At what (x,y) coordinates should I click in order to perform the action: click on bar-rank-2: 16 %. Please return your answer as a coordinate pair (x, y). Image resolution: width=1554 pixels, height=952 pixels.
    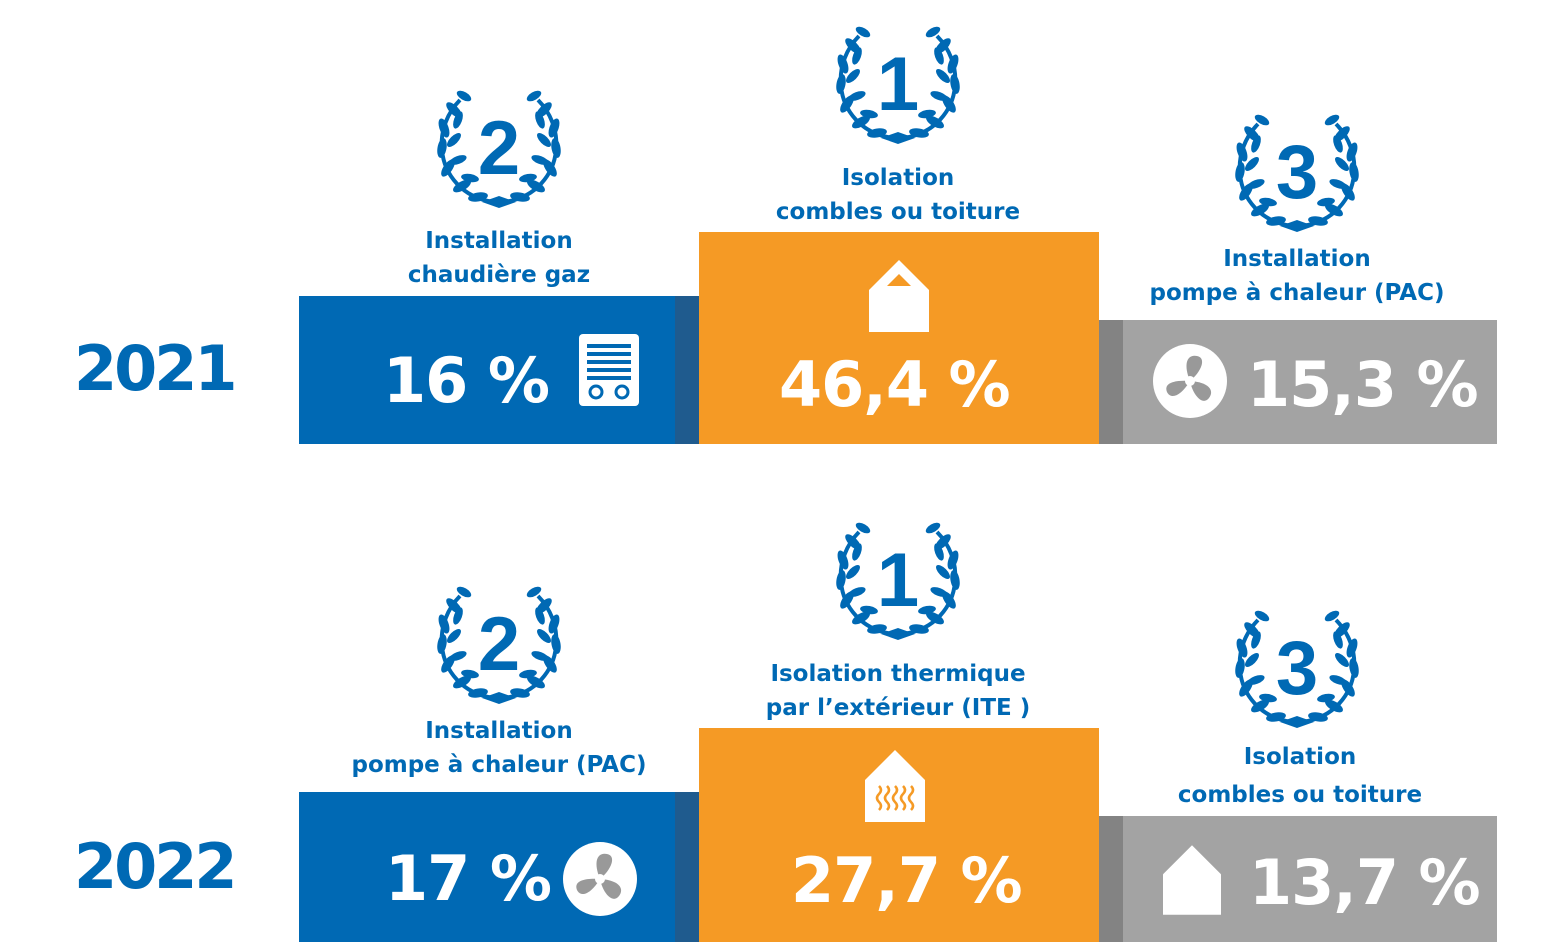
    Looking at the image, I should click on (499, 370).